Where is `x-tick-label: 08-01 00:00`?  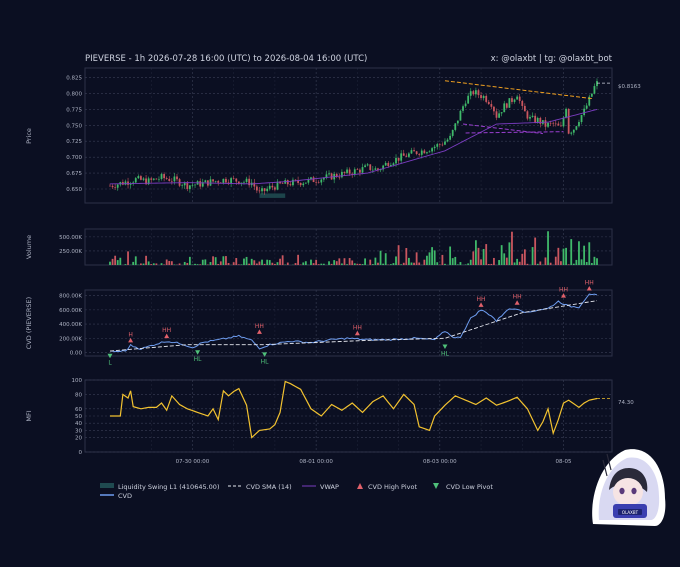 x-tick-label: 08-01 00:00 is located at coordinates (316, 462).